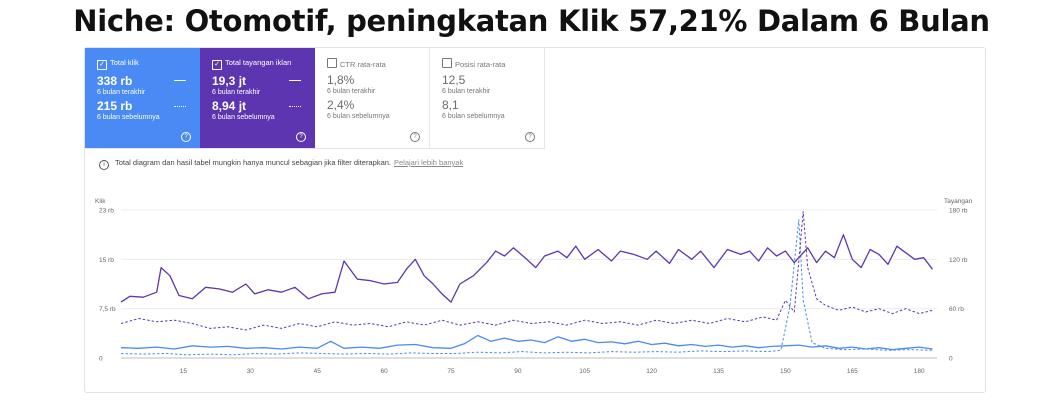  What do you see at coordinates (384, 371) in the screenshot?
I see `x-tick-label: 60` at bounding box center [384, 371].